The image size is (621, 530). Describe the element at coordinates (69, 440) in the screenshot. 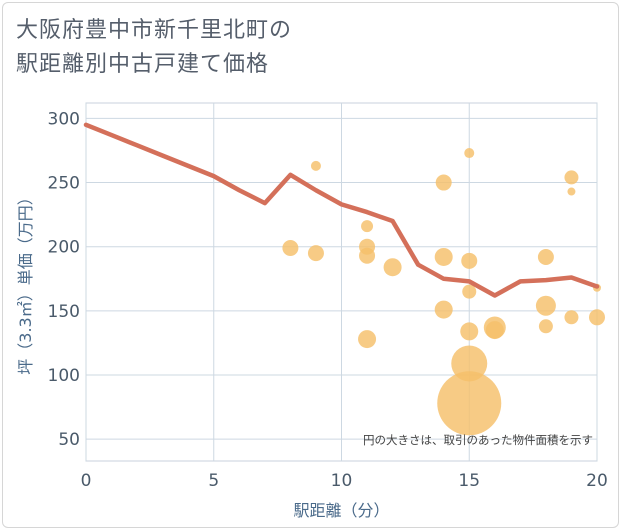

I see `y-tick-label: 50` at that location.